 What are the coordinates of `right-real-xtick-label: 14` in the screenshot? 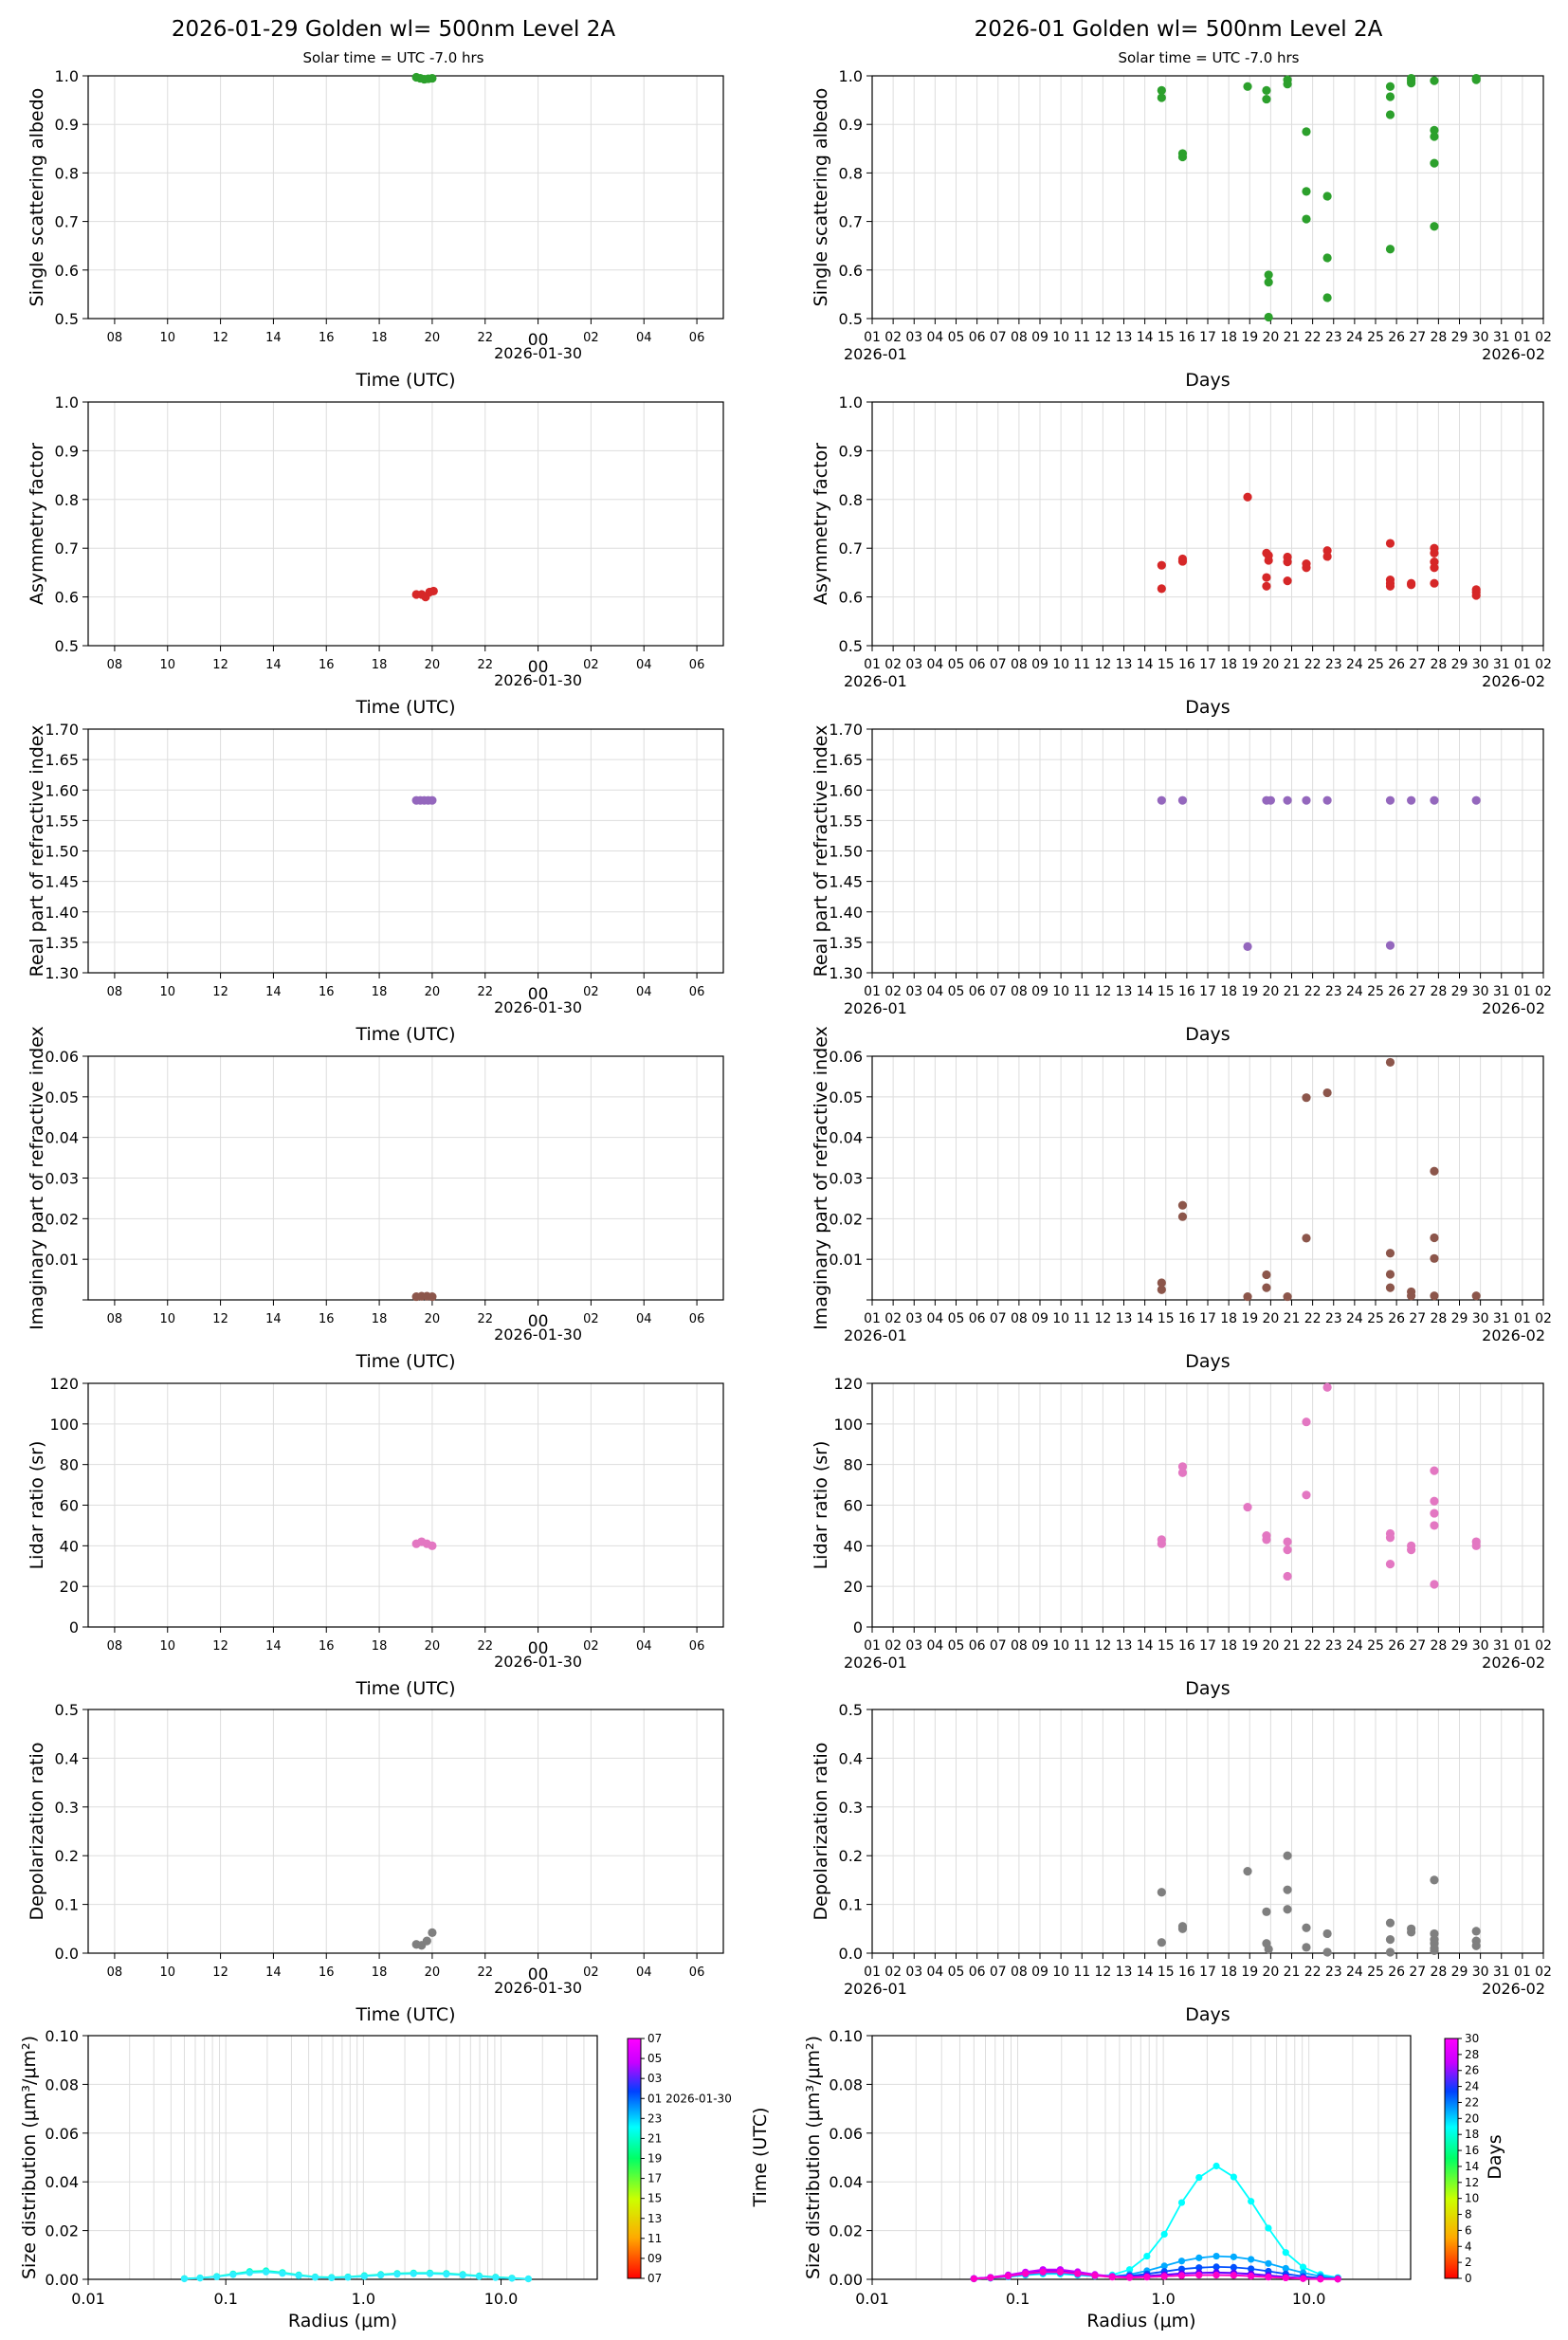 It's located at (1145, 991).